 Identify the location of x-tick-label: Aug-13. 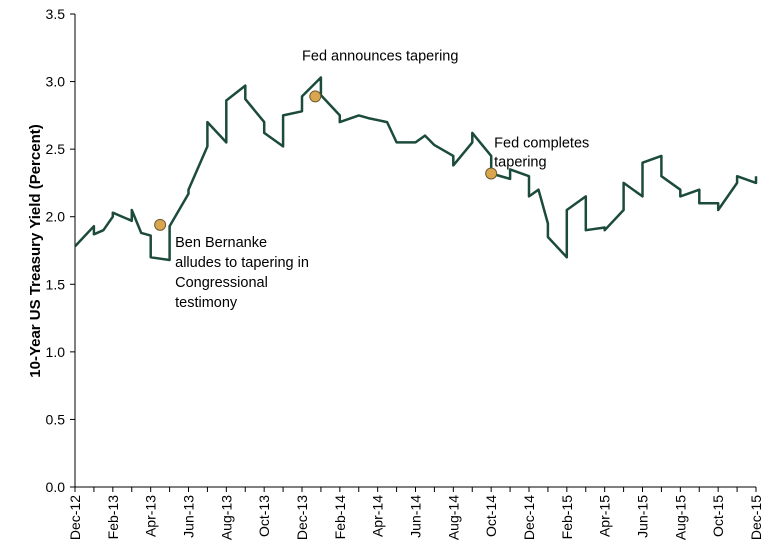
(226, 517).